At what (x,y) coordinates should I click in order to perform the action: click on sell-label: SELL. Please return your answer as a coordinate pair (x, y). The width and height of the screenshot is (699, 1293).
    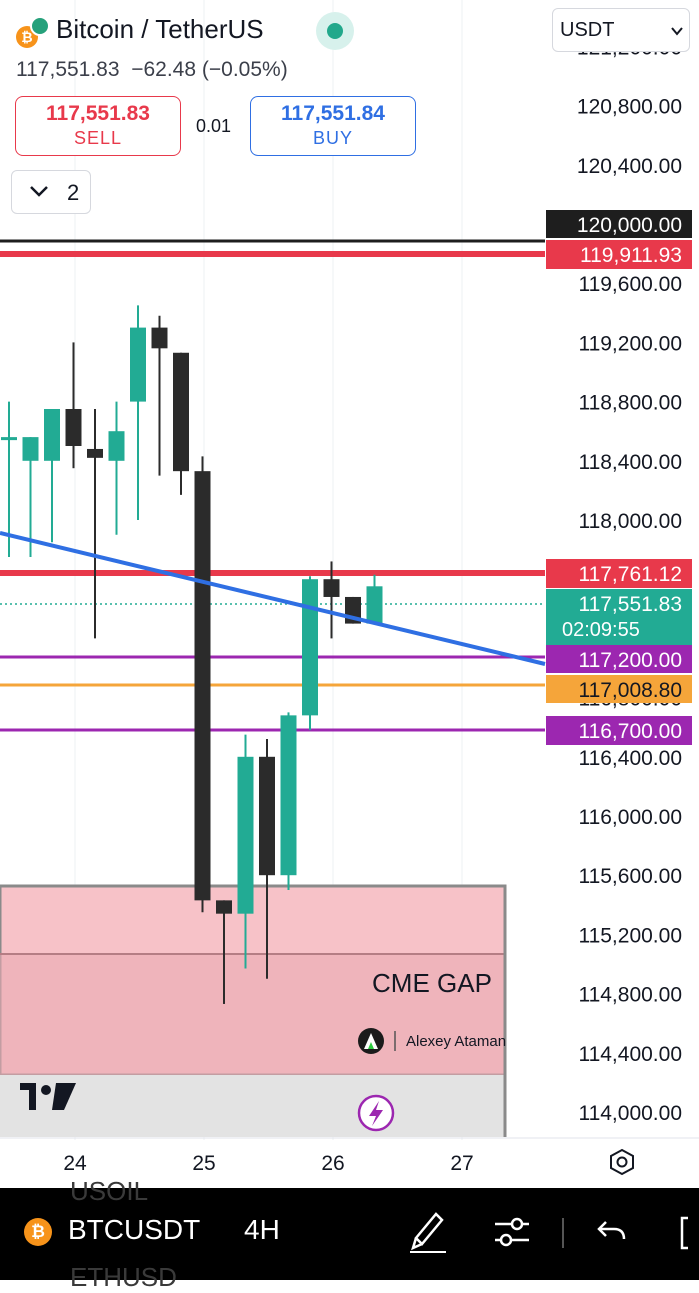
    Looking at the image, I should click on (98, 138).